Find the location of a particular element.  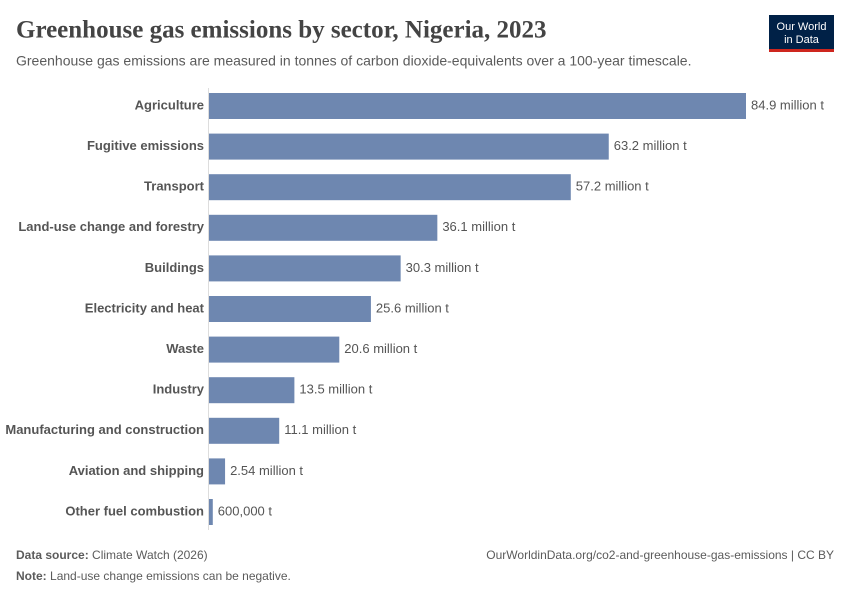

category-label: Agriculture is located at coordinates (169, 104).